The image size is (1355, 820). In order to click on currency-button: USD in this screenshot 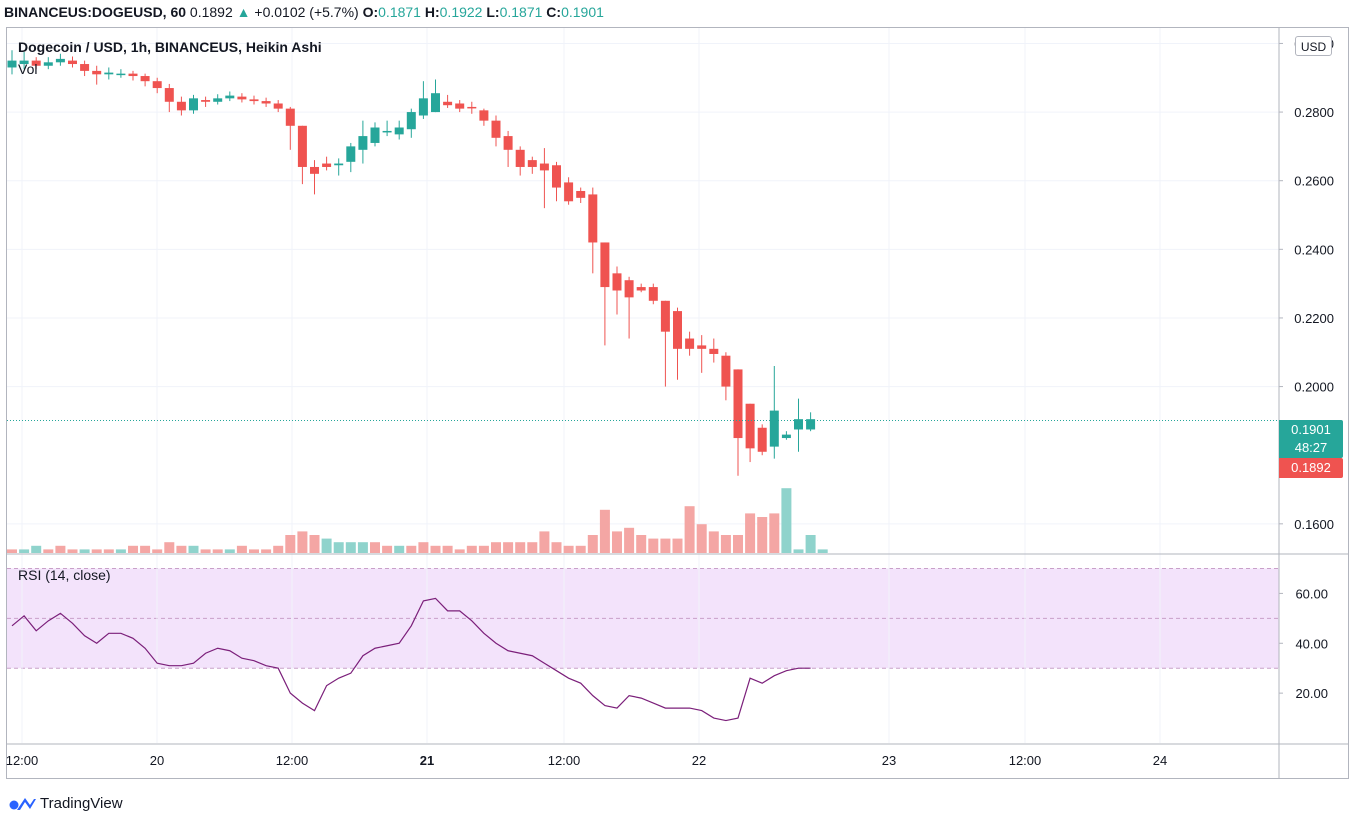, I will do `click(1313, 46)`.